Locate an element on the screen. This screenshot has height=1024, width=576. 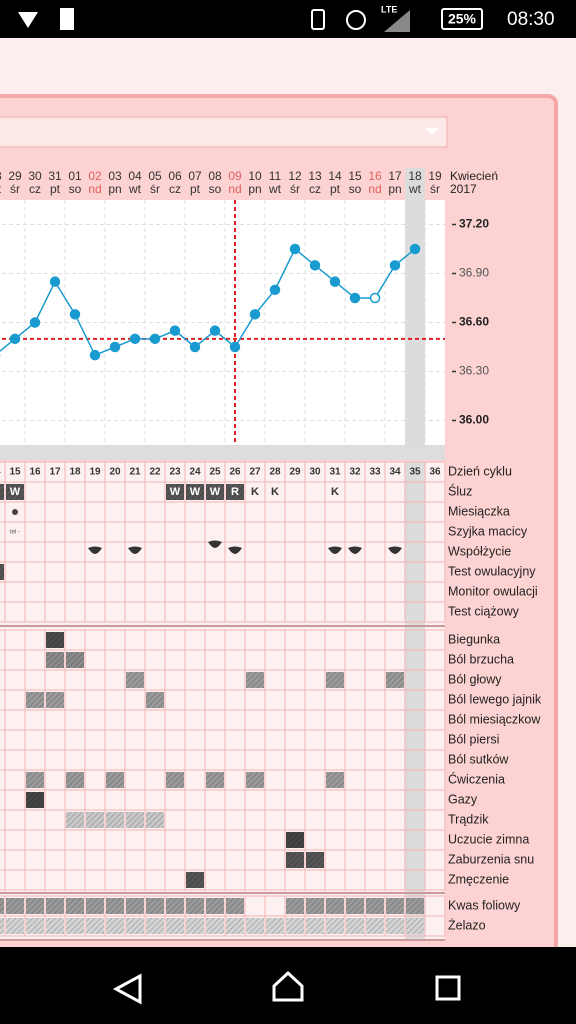
scroll-strip is located at coordinates (222, 452).